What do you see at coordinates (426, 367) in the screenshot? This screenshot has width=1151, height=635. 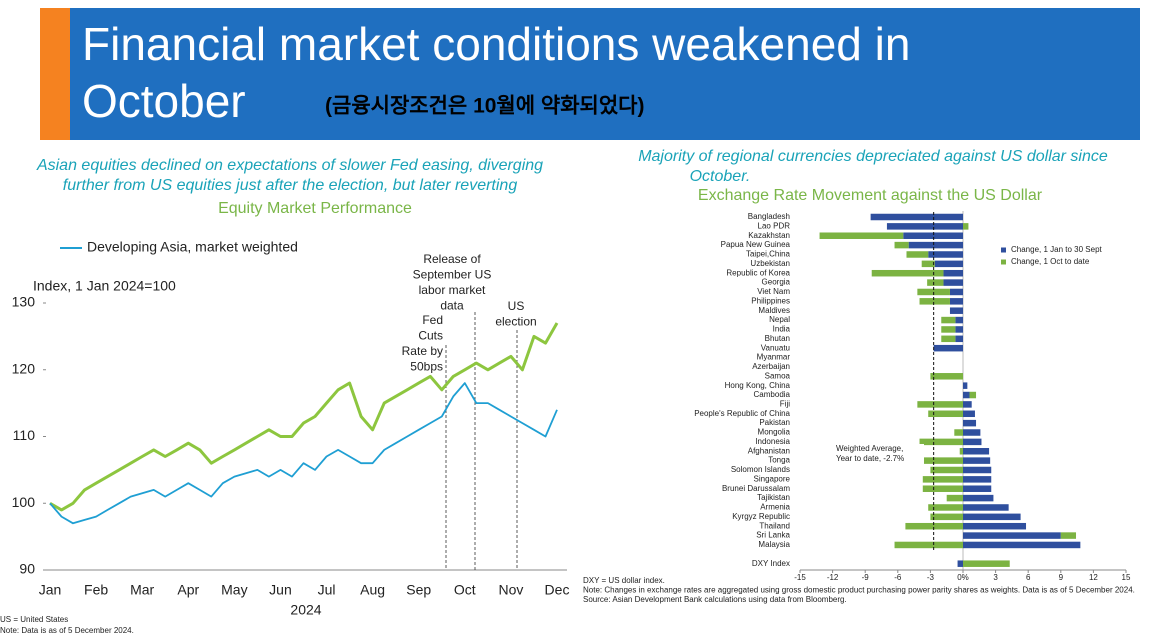 I see `annotation: 50bps` at bounding box center [426, 367].